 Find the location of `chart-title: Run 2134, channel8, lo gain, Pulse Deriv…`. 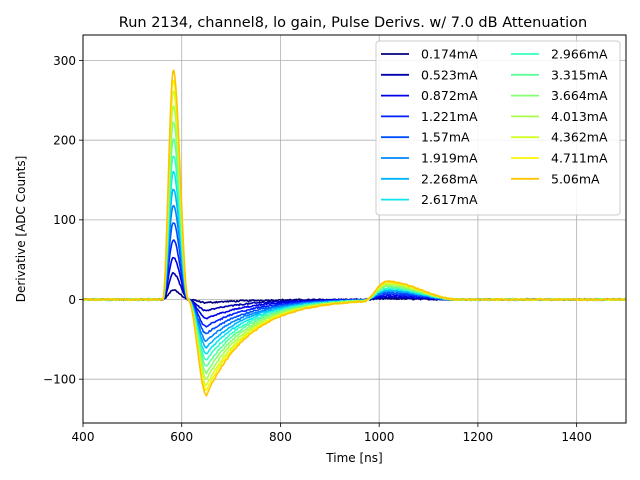

chart-title: Run 2134, channel8, lo gain, Pulse Deriv… is located at coordinates (353, 23).